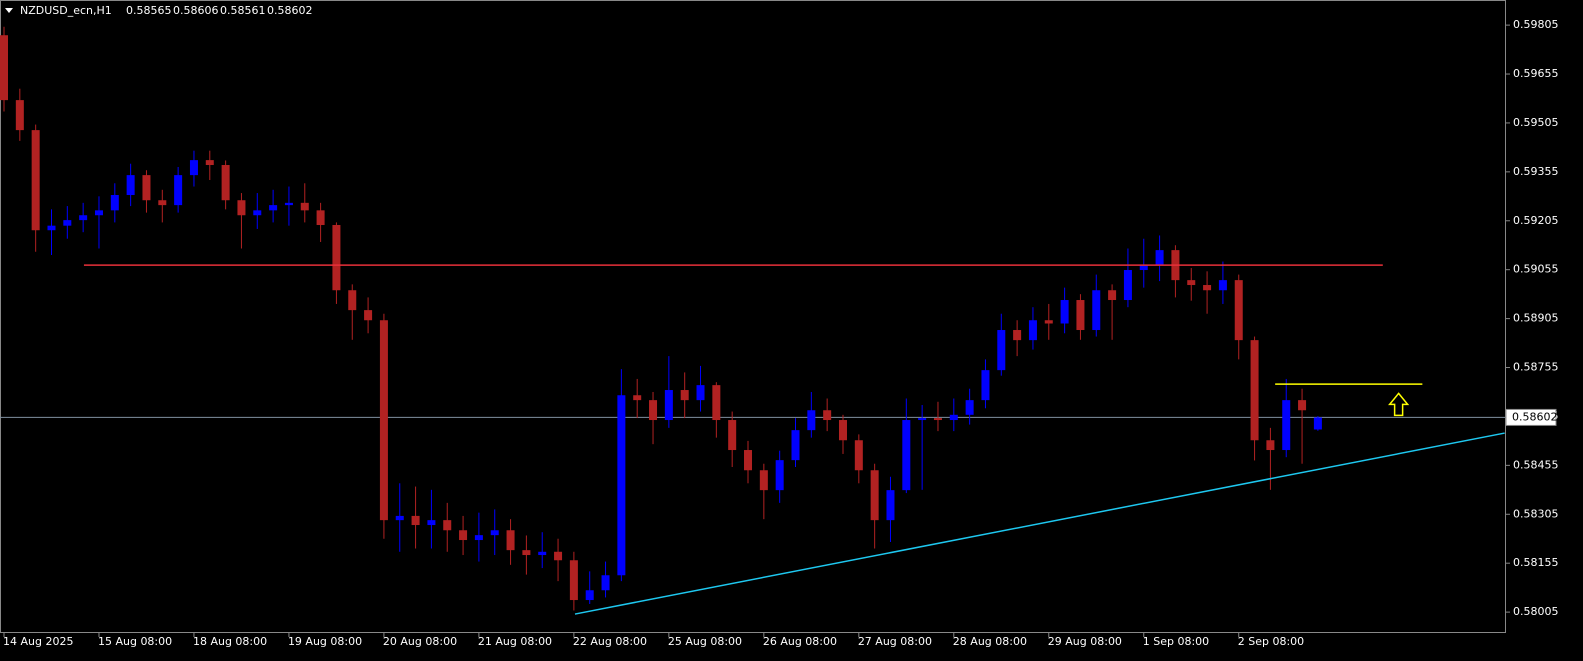  What do you see at coordinates (1176, 641) in the screenshot?
I see `x-tick-label: 1 Sep 08:00` at bounding box center [1176, 641].